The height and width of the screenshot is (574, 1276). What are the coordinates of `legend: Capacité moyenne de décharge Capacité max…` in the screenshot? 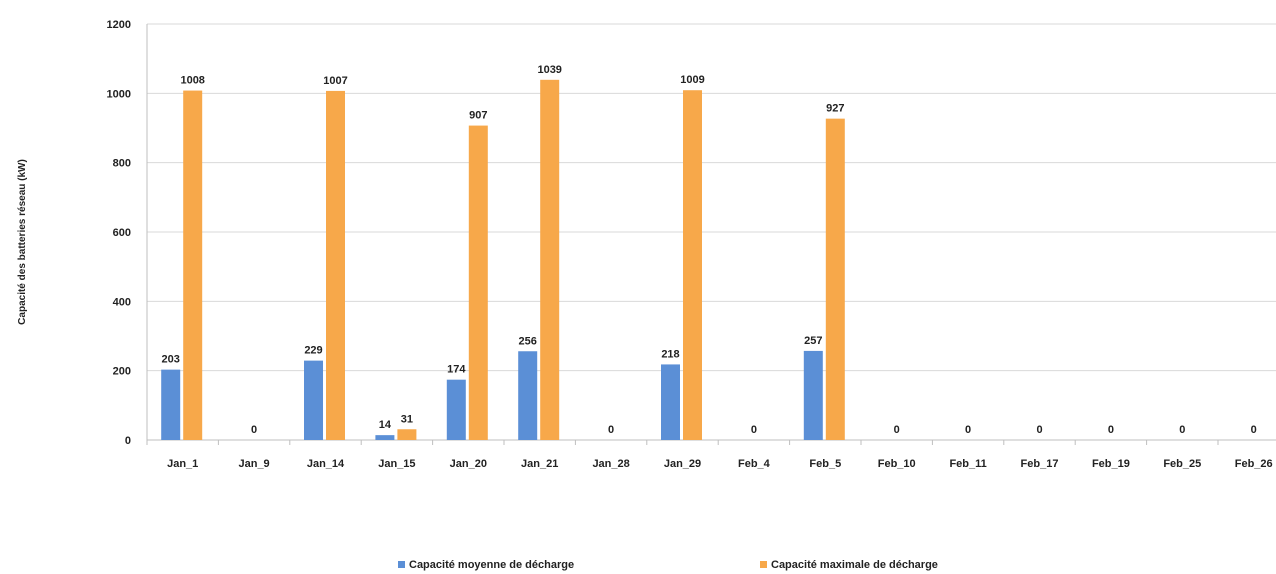 It's located at (668, 565).